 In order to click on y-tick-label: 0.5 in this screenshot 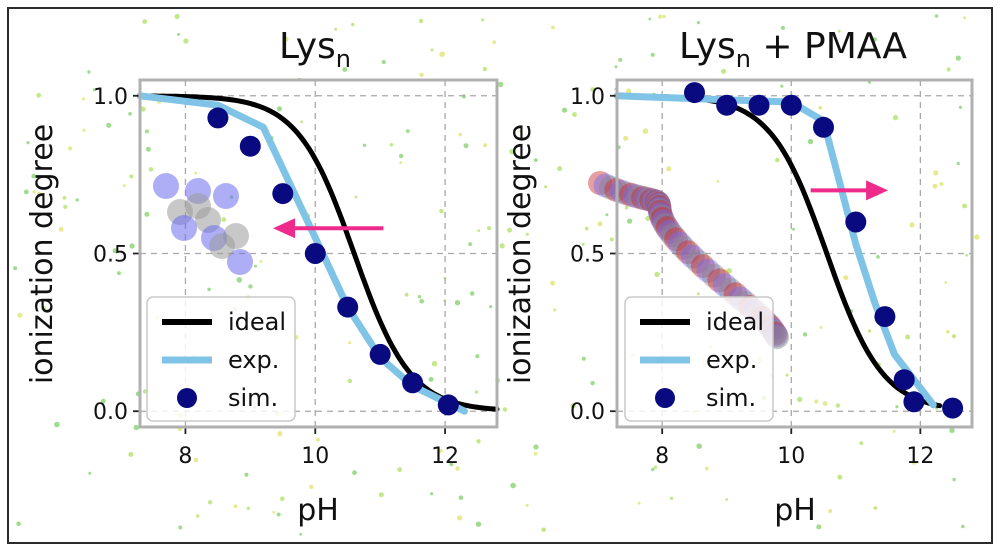, I will do `click(587, 255)`.